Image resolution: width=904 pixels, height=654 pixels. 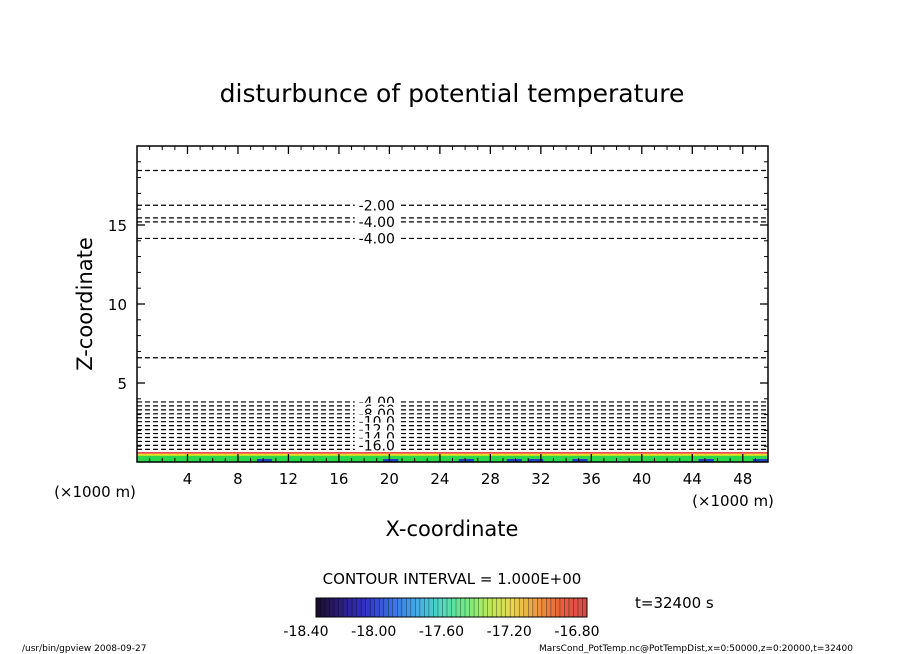 What do you see at coordinates (509, 632) in the screenshot?
I see `colorbar-tick-label: -17.20` at bounding box center [509, 632].